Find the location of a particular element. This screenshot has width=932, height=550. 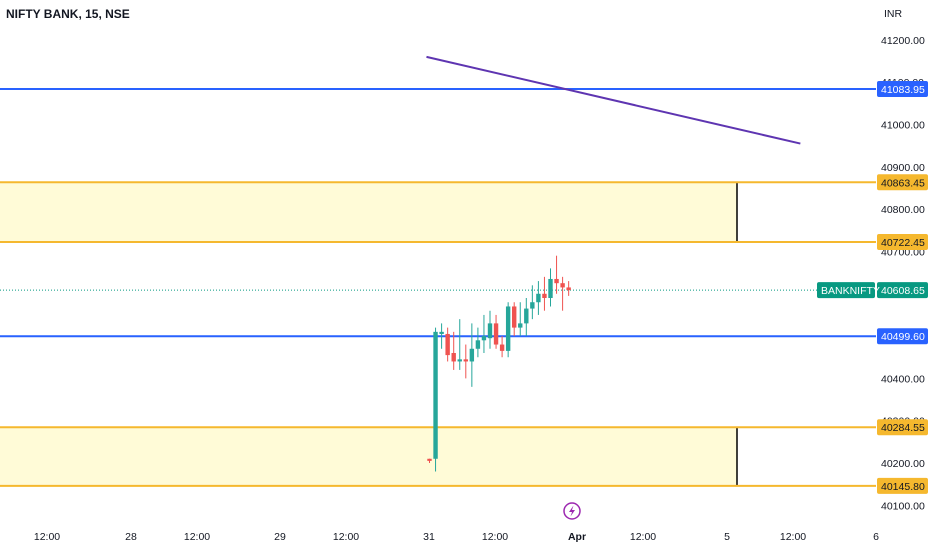

candles is located at coordinates (499, 363).